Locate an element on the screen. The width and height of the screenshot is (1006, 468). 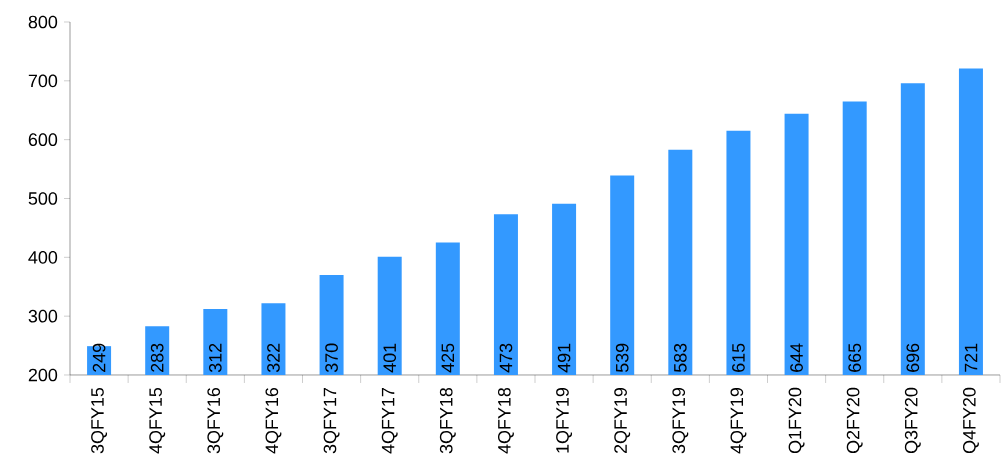
x-tick-label: 3QFY17 is located at coordinates (331, 421).